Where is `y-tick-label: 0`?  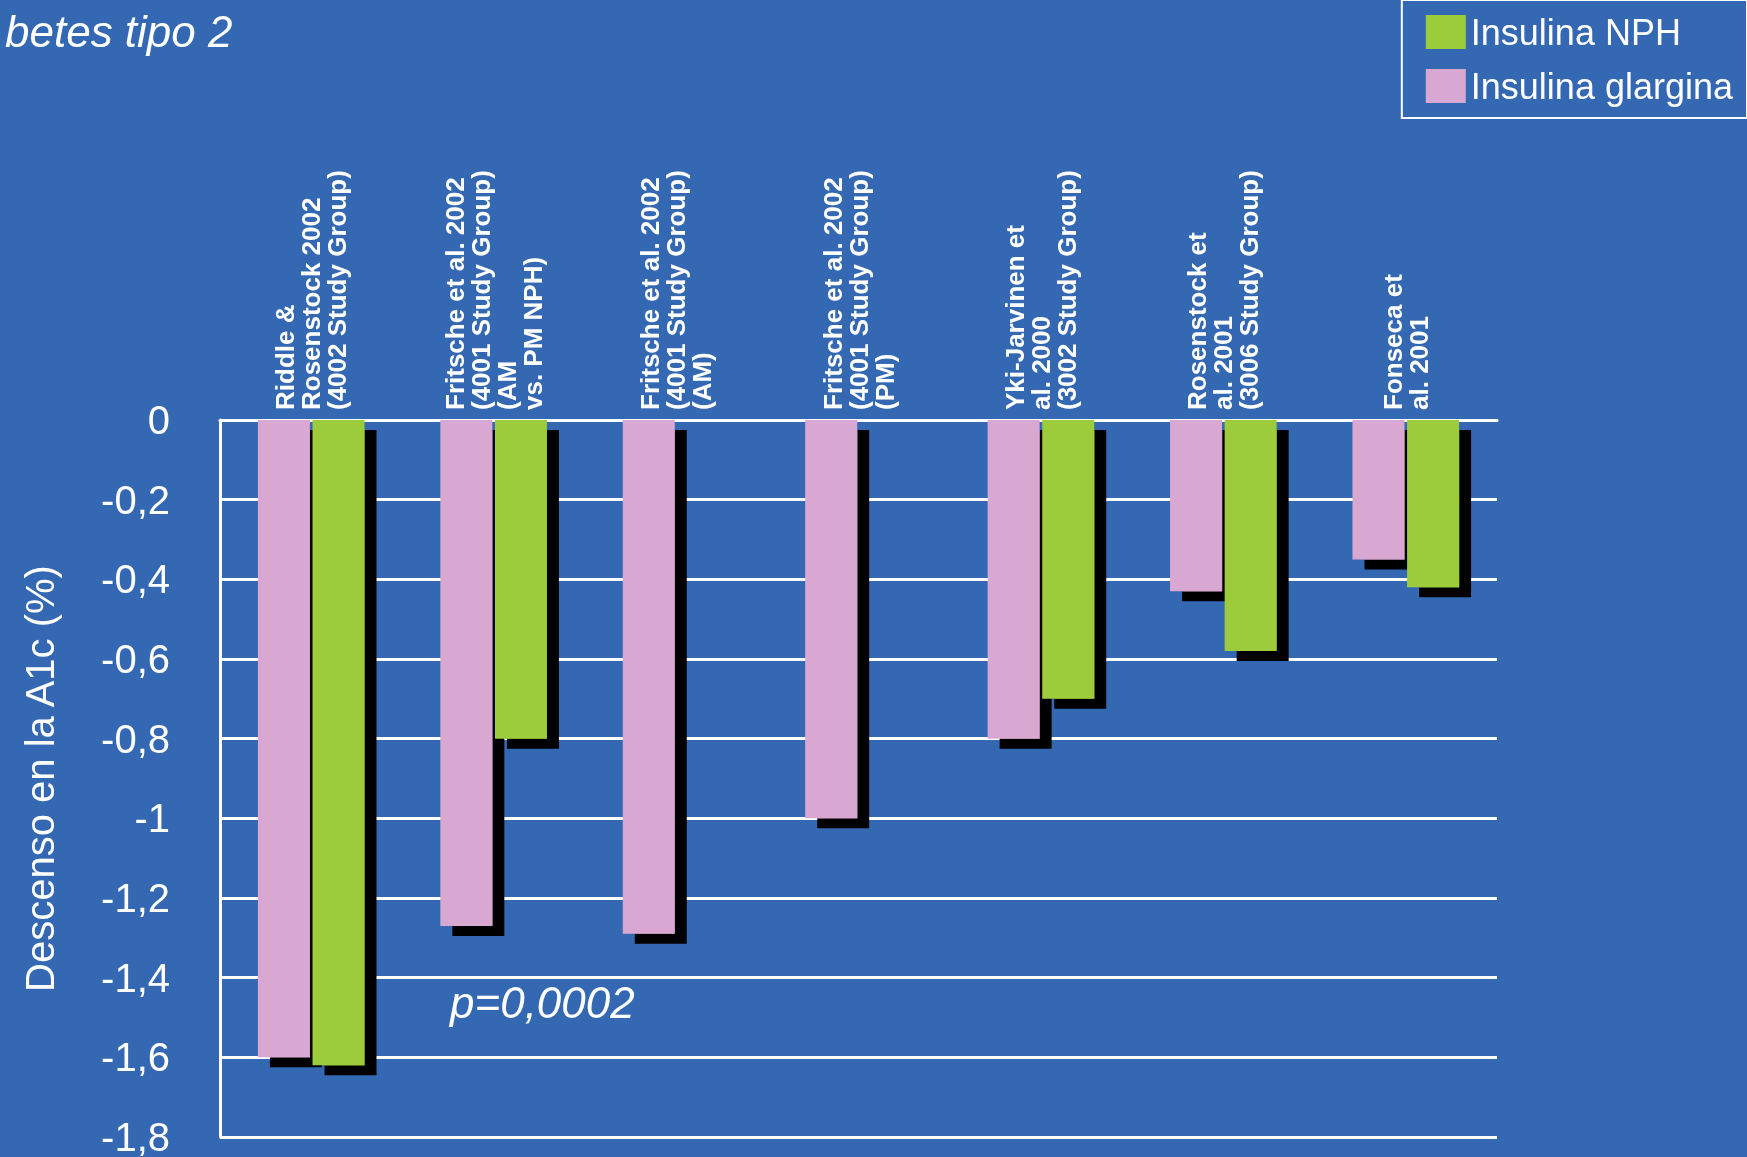
y-tick-label: 0 is located at coordinates (158, 420).